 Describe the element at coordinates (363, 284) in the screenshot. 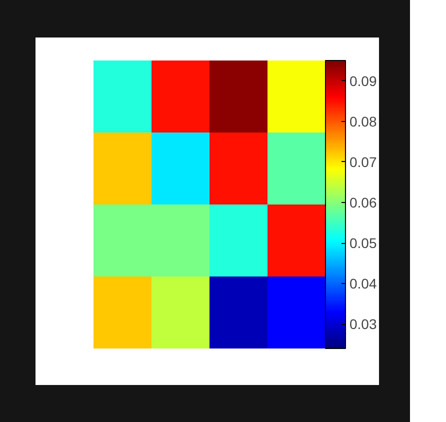

I see `color-bar-label: 0.04` at that location.